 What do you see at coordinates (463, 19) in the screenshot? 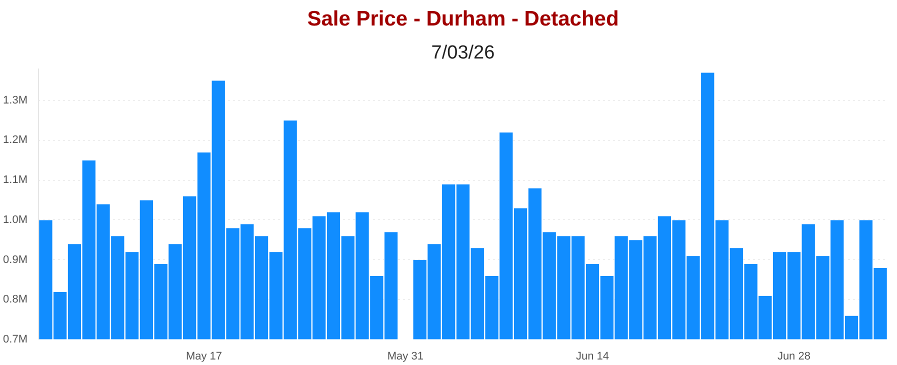
I see `chart-title: Sale Price - Durham - Detached` at bounding box center [463, 19].